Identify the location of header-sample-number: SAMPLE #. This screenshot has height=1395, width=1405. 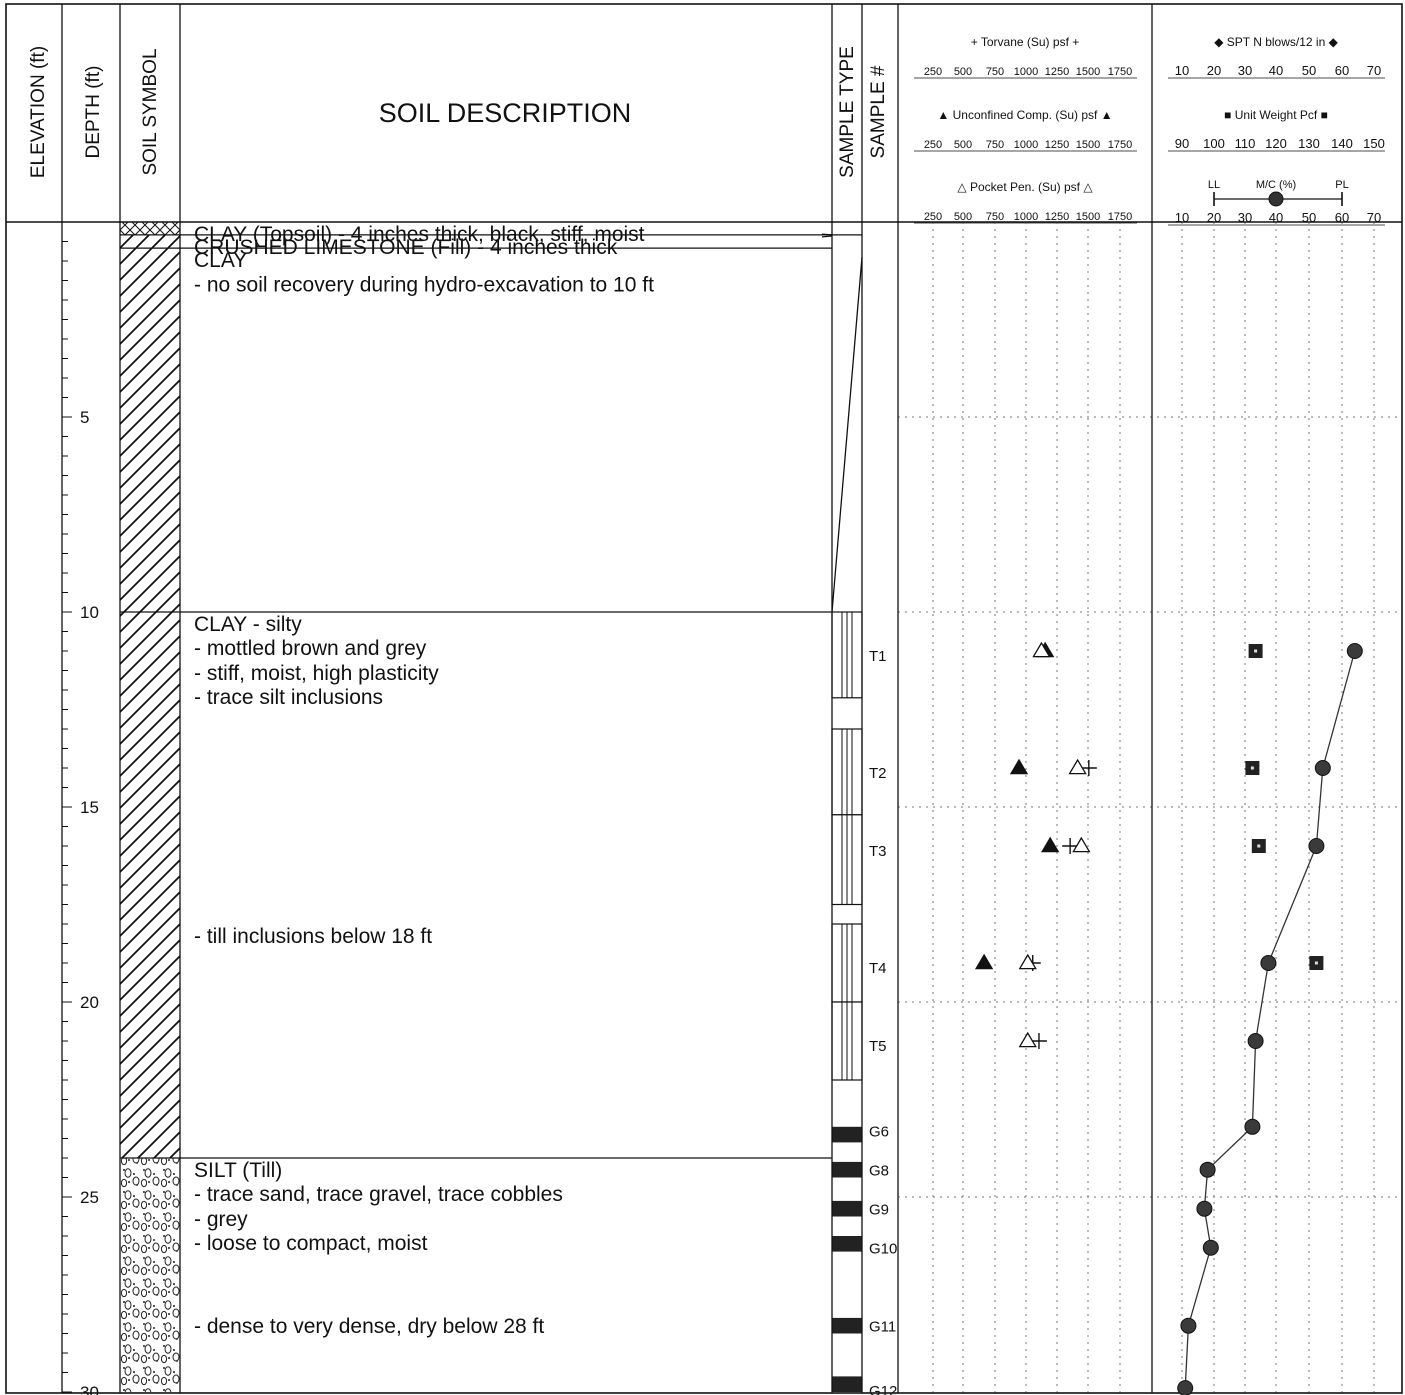
(878, 111).